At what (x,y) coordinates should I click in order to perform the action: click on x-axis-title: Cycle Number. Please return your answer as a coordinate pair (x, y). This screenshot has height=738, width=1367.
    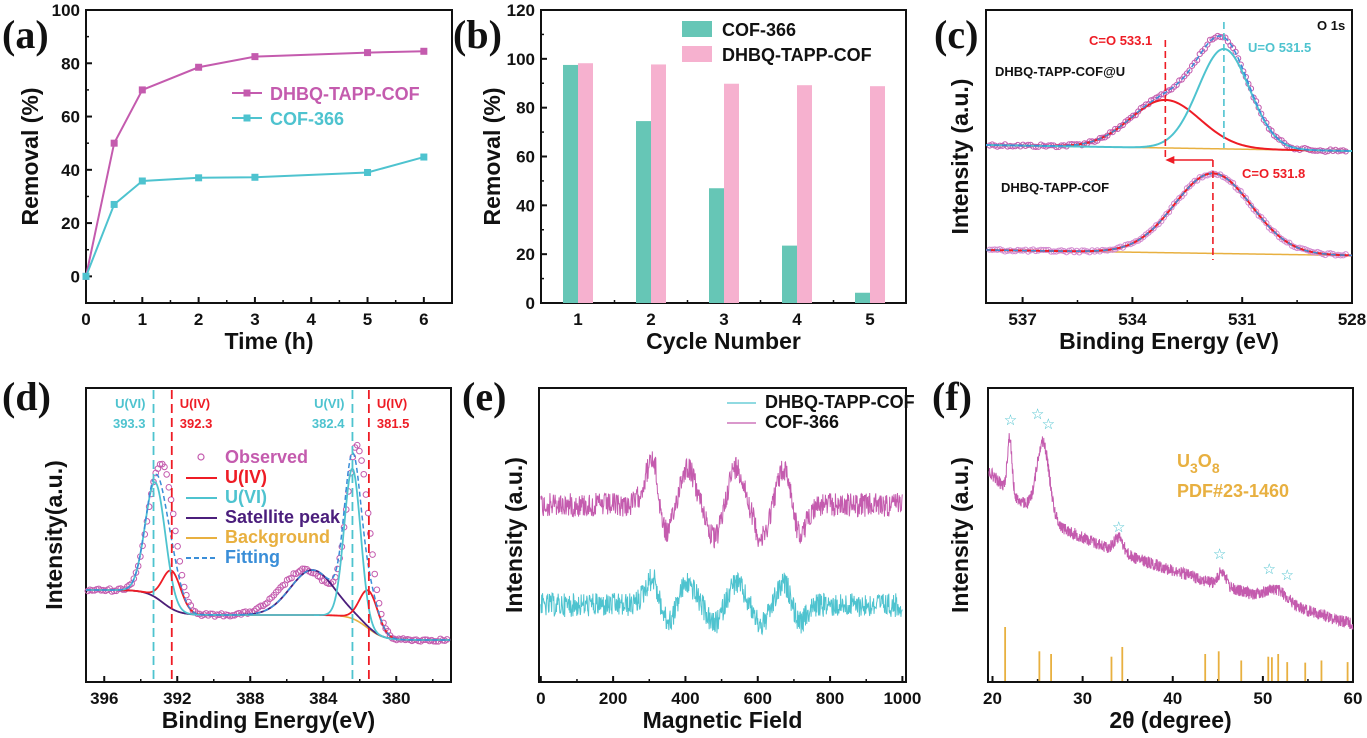
    Looking at the image, I should click on (723, 341).